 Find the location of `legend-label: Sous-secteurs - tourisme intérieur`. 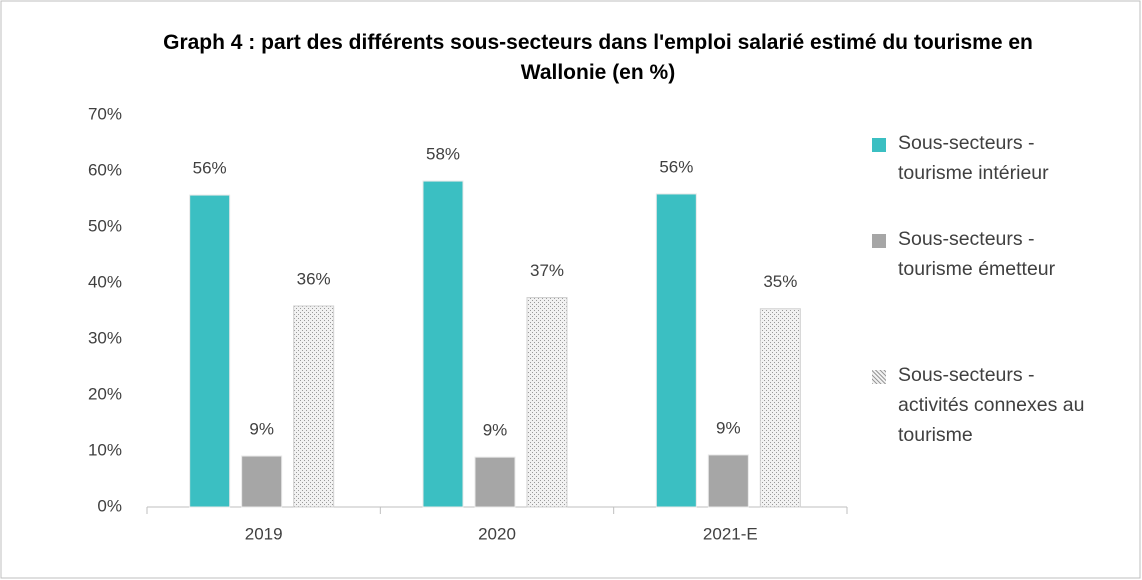

legend-label: Sous-secteurs - tourisme intérieur is located at coordinates (973, 158).